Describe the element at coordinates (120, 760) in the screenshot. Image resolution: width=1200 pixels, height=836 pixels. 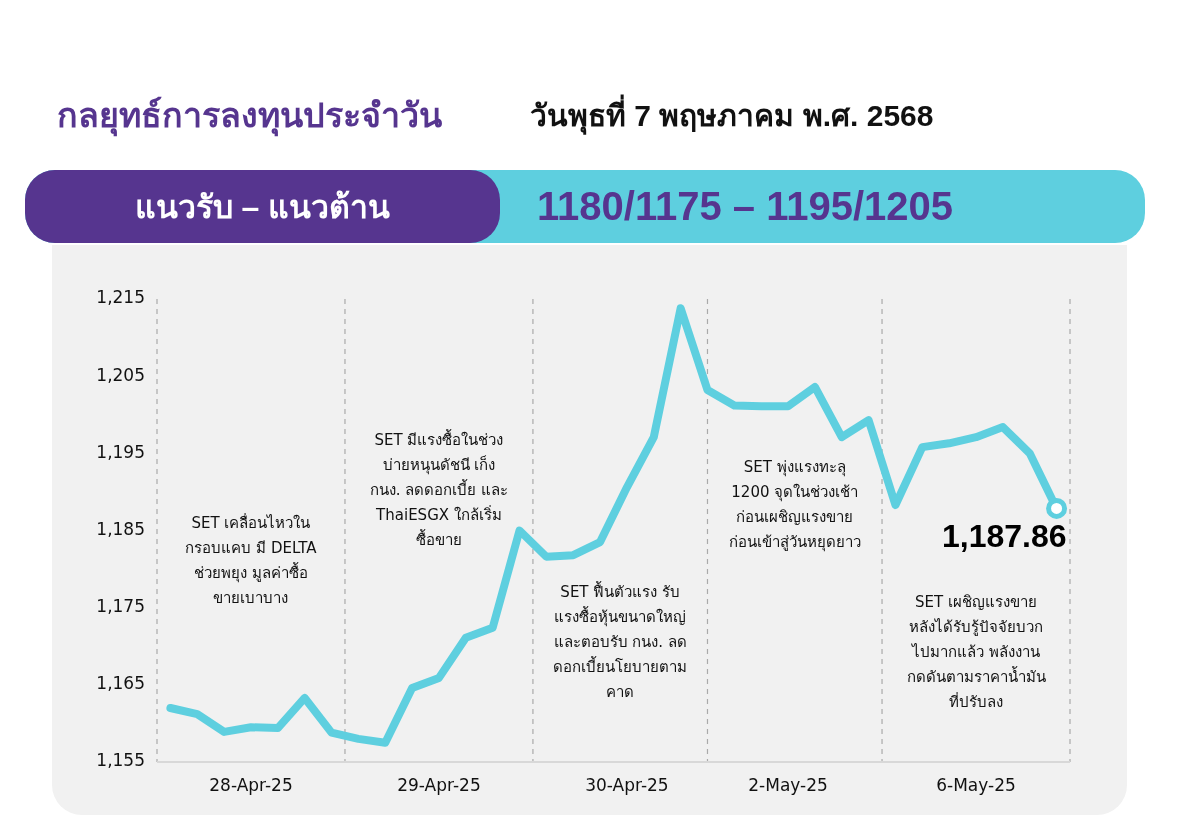
I see `y-tick-label: 1,155` at that location.